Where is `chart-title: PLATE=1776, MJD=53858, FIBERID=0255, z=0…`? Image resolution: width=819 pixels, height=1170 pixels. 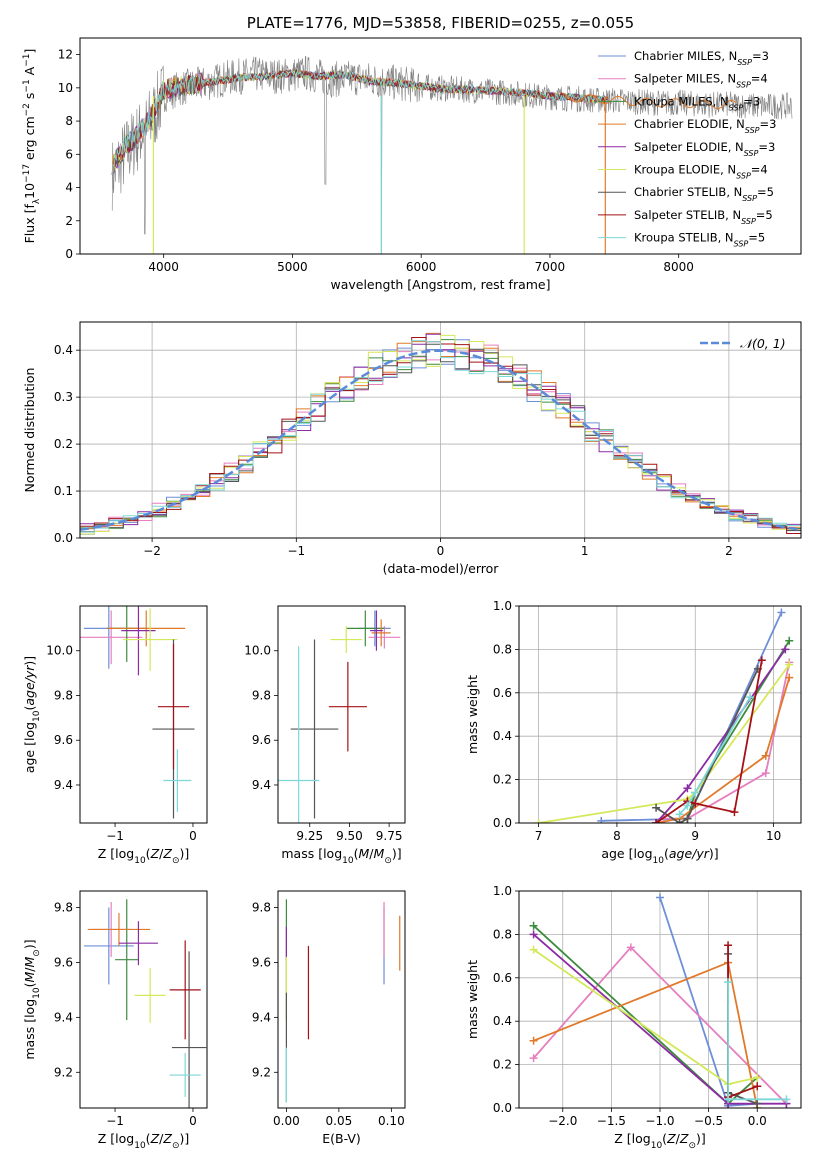
chart-title: PLATE=1776, MJD=53858, FIBERID=0255, z=0… is located at coordinates (440, 23).